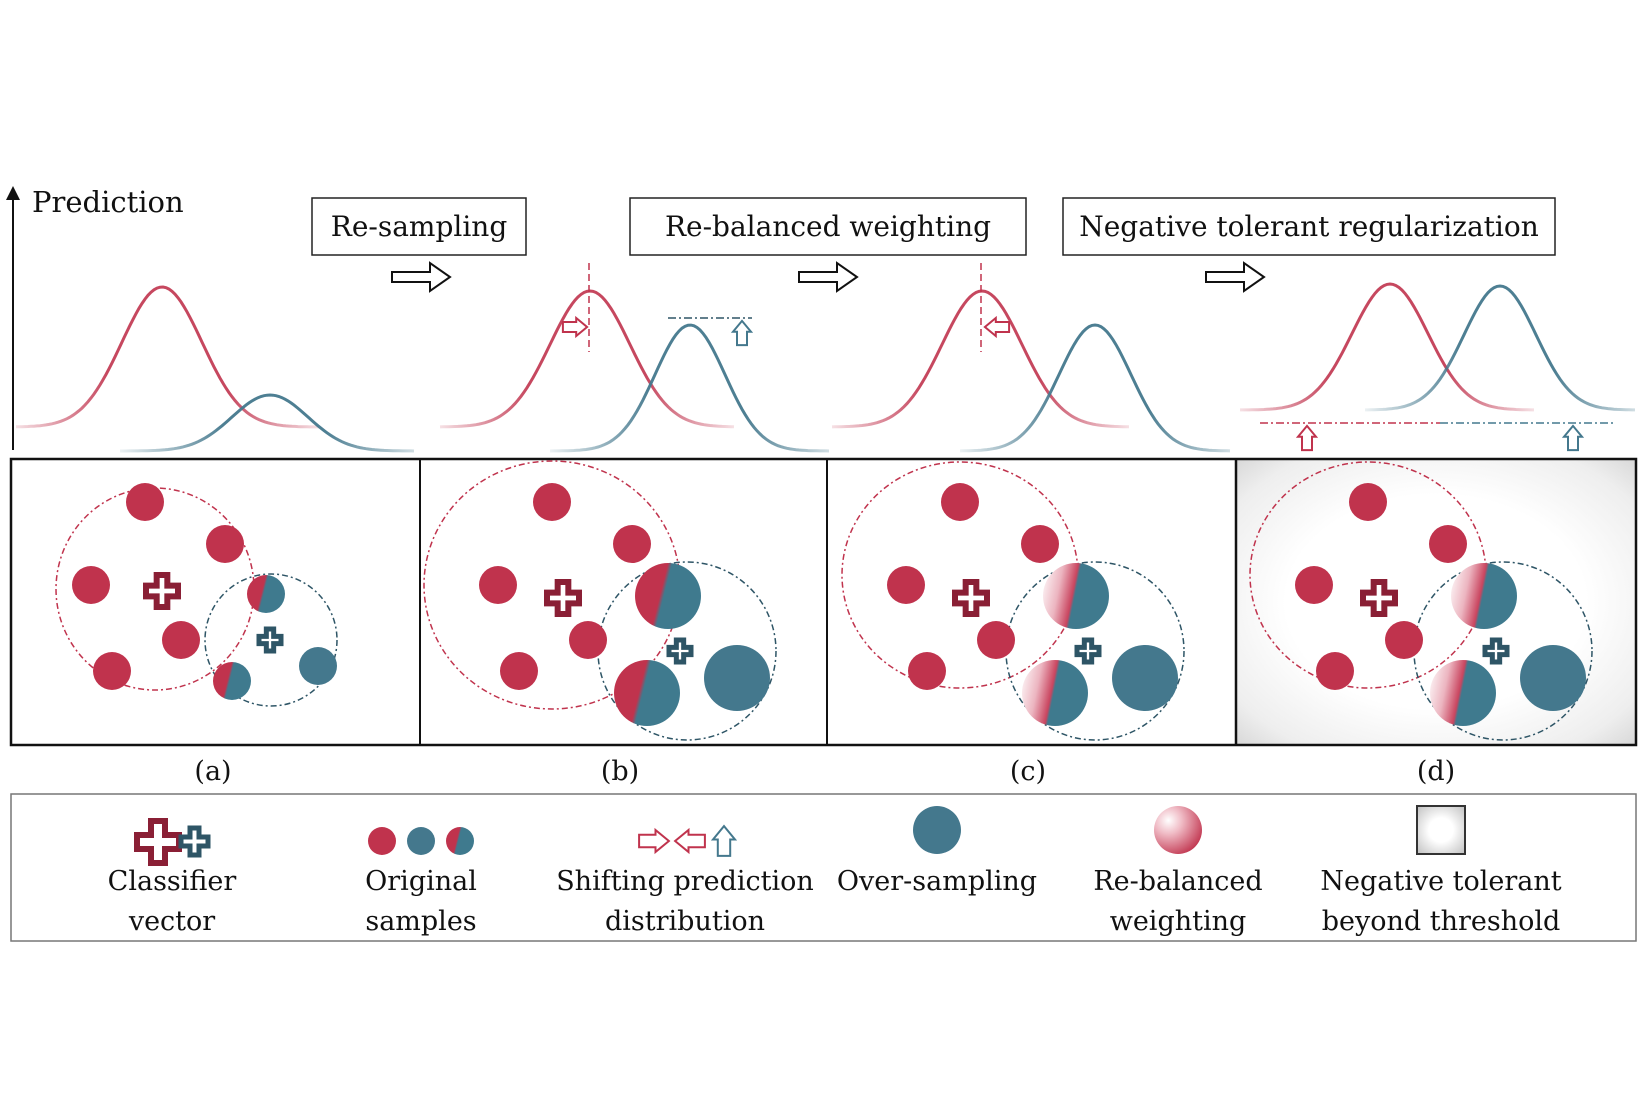 The image size is (1646, 1119). What do you see at coordinates (654, 841) in the screenshot?
I see `legend-shift-right` at bounding box center [654, 841].